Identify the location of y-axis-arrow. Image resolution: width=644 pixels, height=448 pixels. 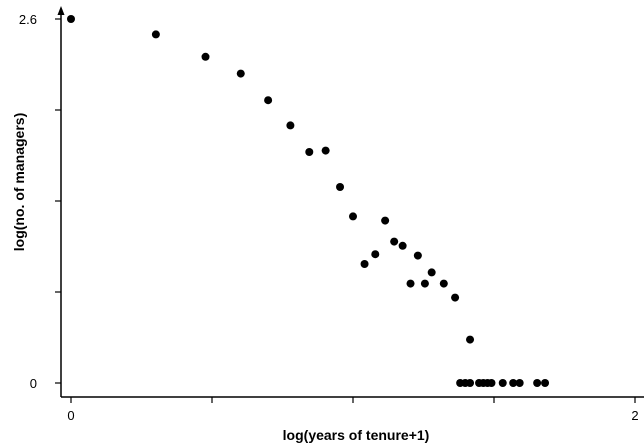
(61, 10).